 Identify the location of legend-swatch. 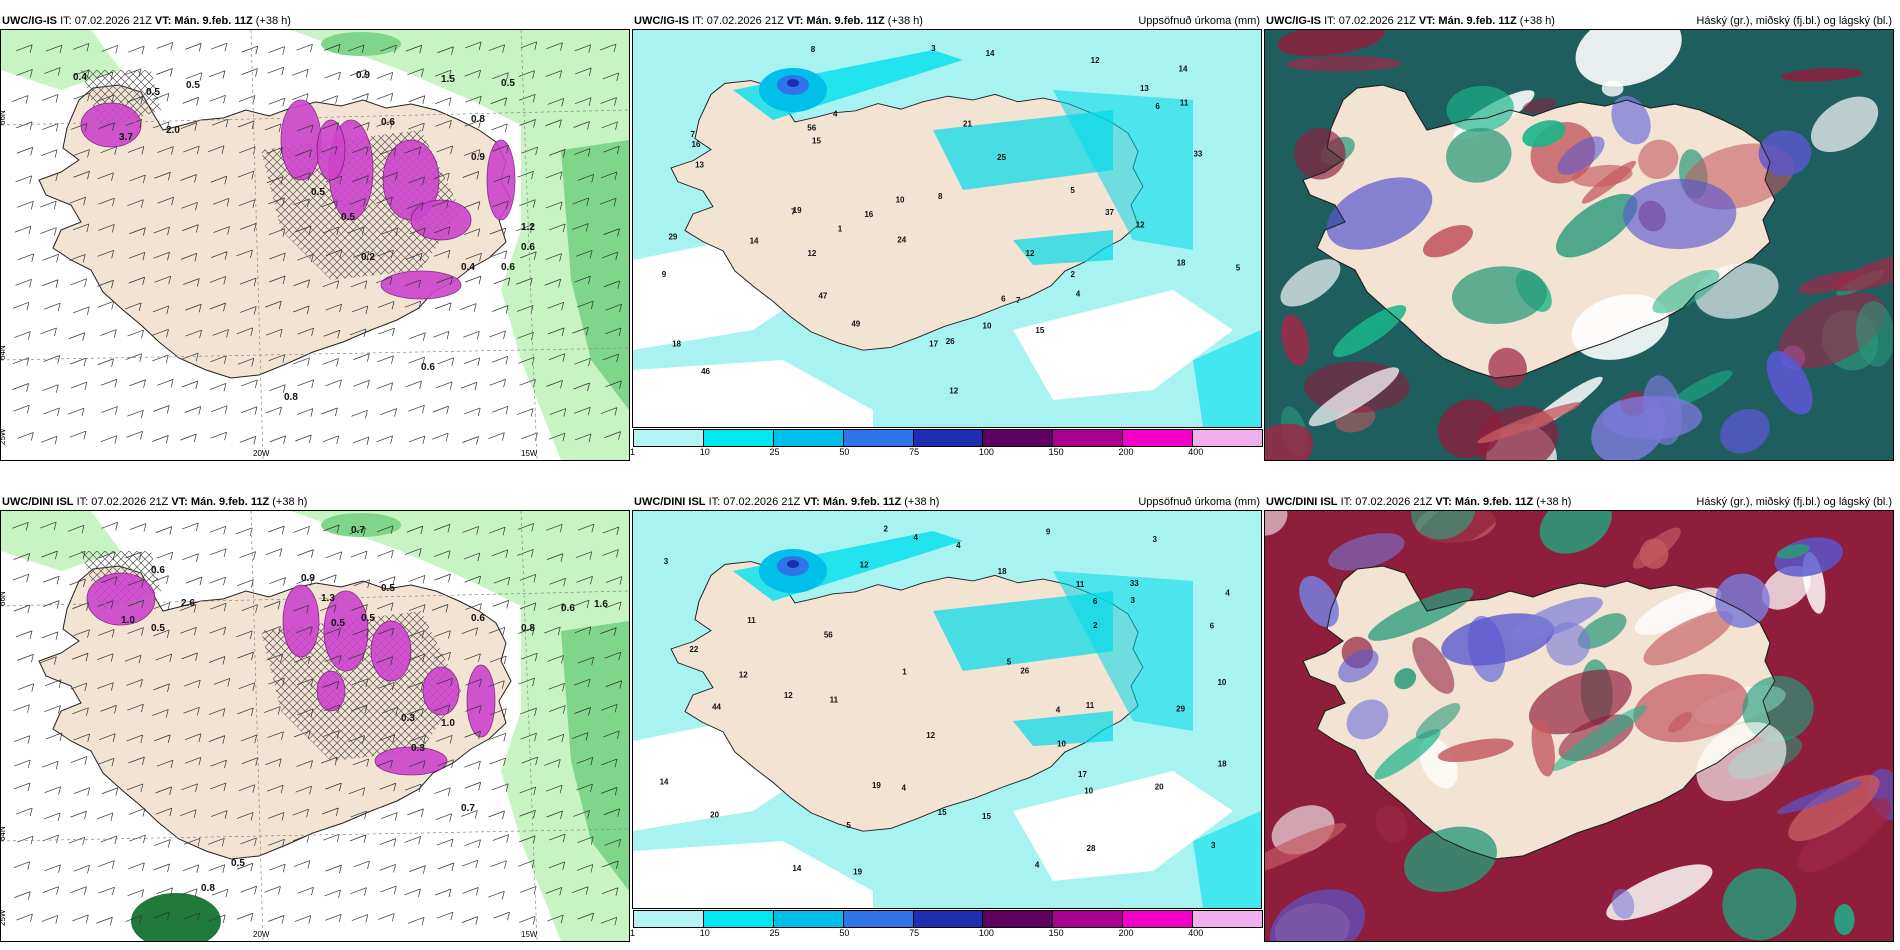
(1158, 438).